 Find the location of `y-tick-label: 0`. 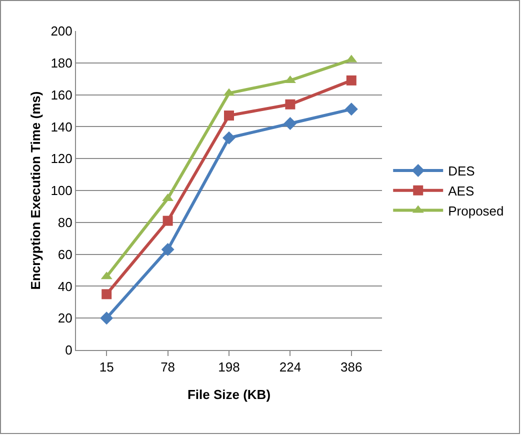

y-tick-label: 0 is located at coordinates (68, 350).